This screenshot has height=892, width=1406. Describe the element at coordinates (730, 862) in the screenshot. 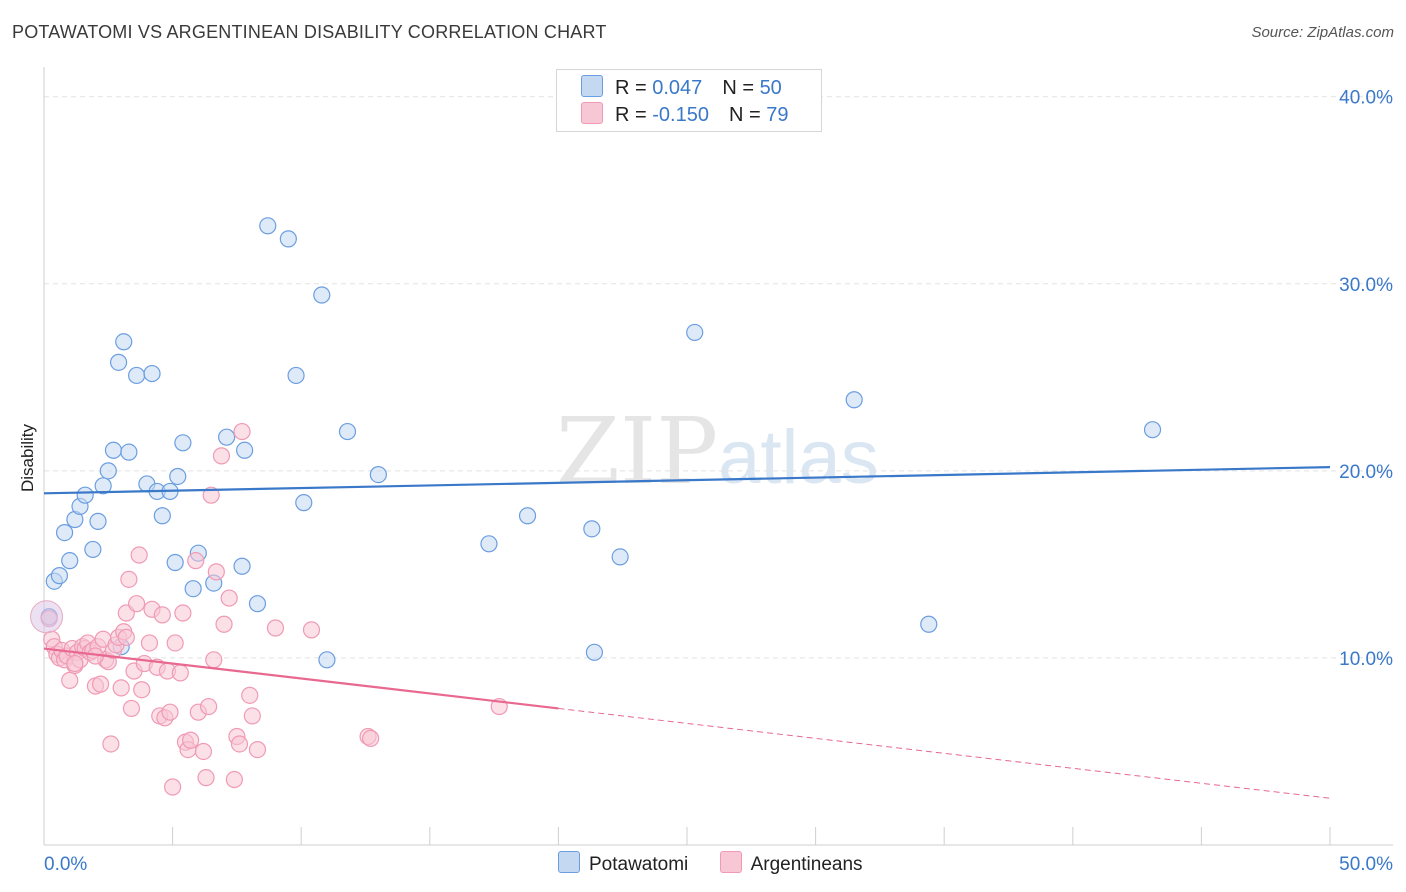

I see `argentineans-legend-swatch` at that location.